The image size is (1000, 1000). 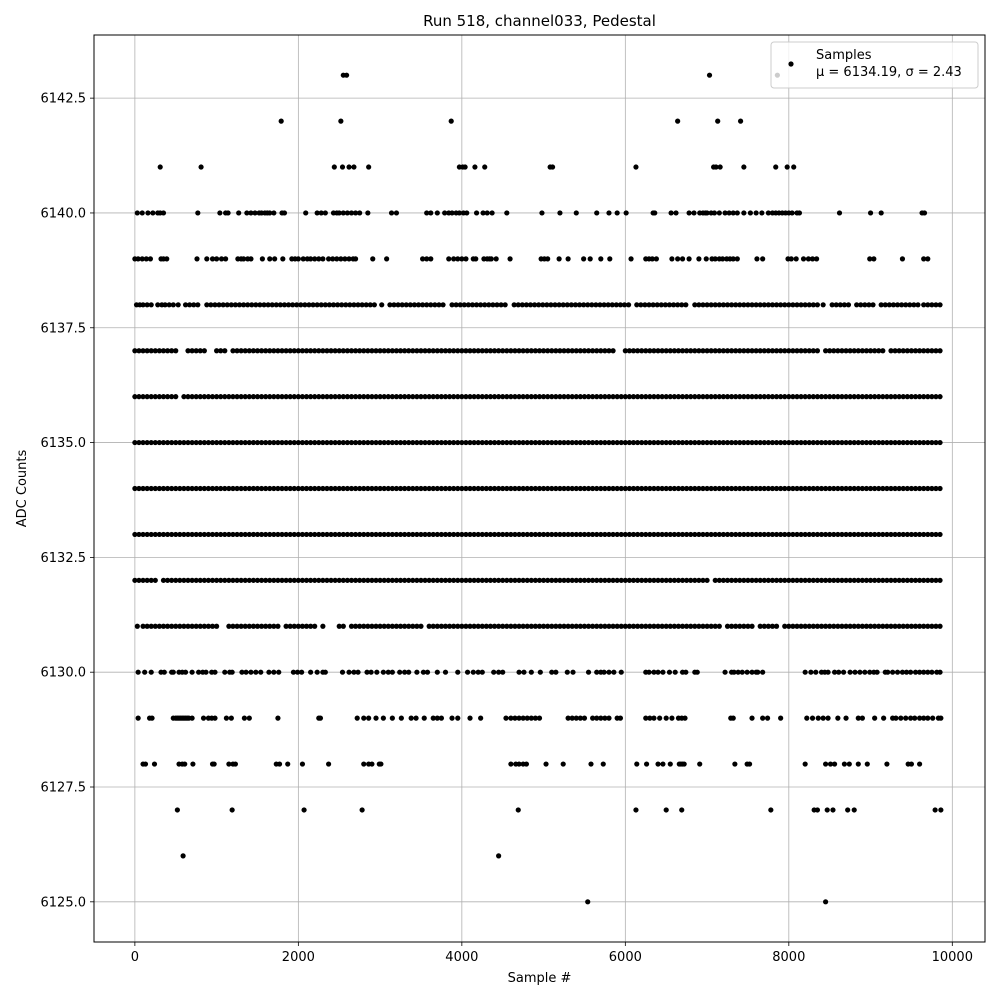 I want to click on chart-title: Run 518, channel033, Pedestal, so click(x=539, y=21).